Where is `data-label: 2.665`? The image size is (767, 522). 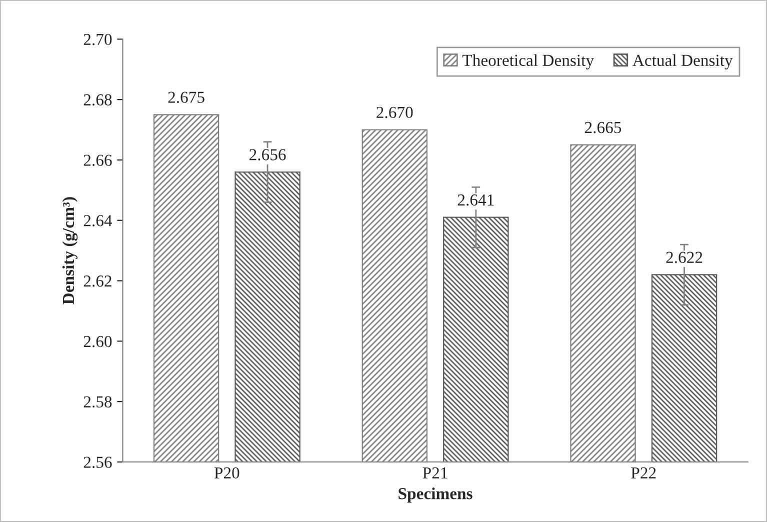 data-label: 2.665 is located at coordinates (603, 128).